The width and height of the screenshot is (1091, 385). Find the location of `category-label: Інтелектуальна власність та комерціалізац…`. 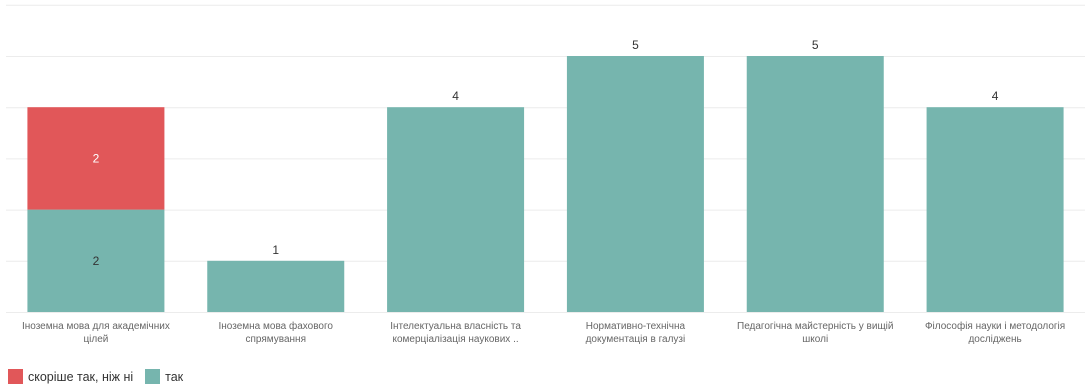

category-label: Інтелектуальна власність та комерціалізац… is located at coordinates (456, 333).